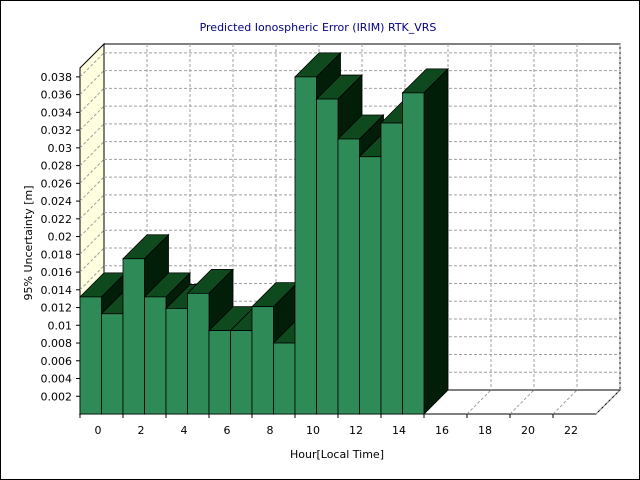 The image size is (640, 480). I want to click on y-tick-label: 0.008, so click(57, 343).